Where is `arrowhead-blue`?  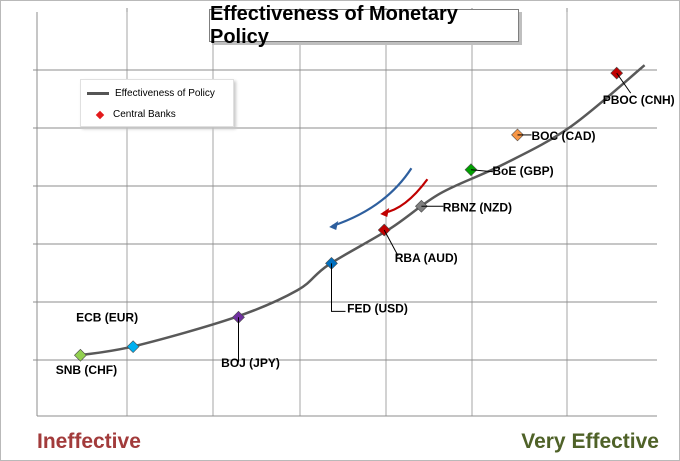 arrowhead-blue is located at coordinates (334, 226).